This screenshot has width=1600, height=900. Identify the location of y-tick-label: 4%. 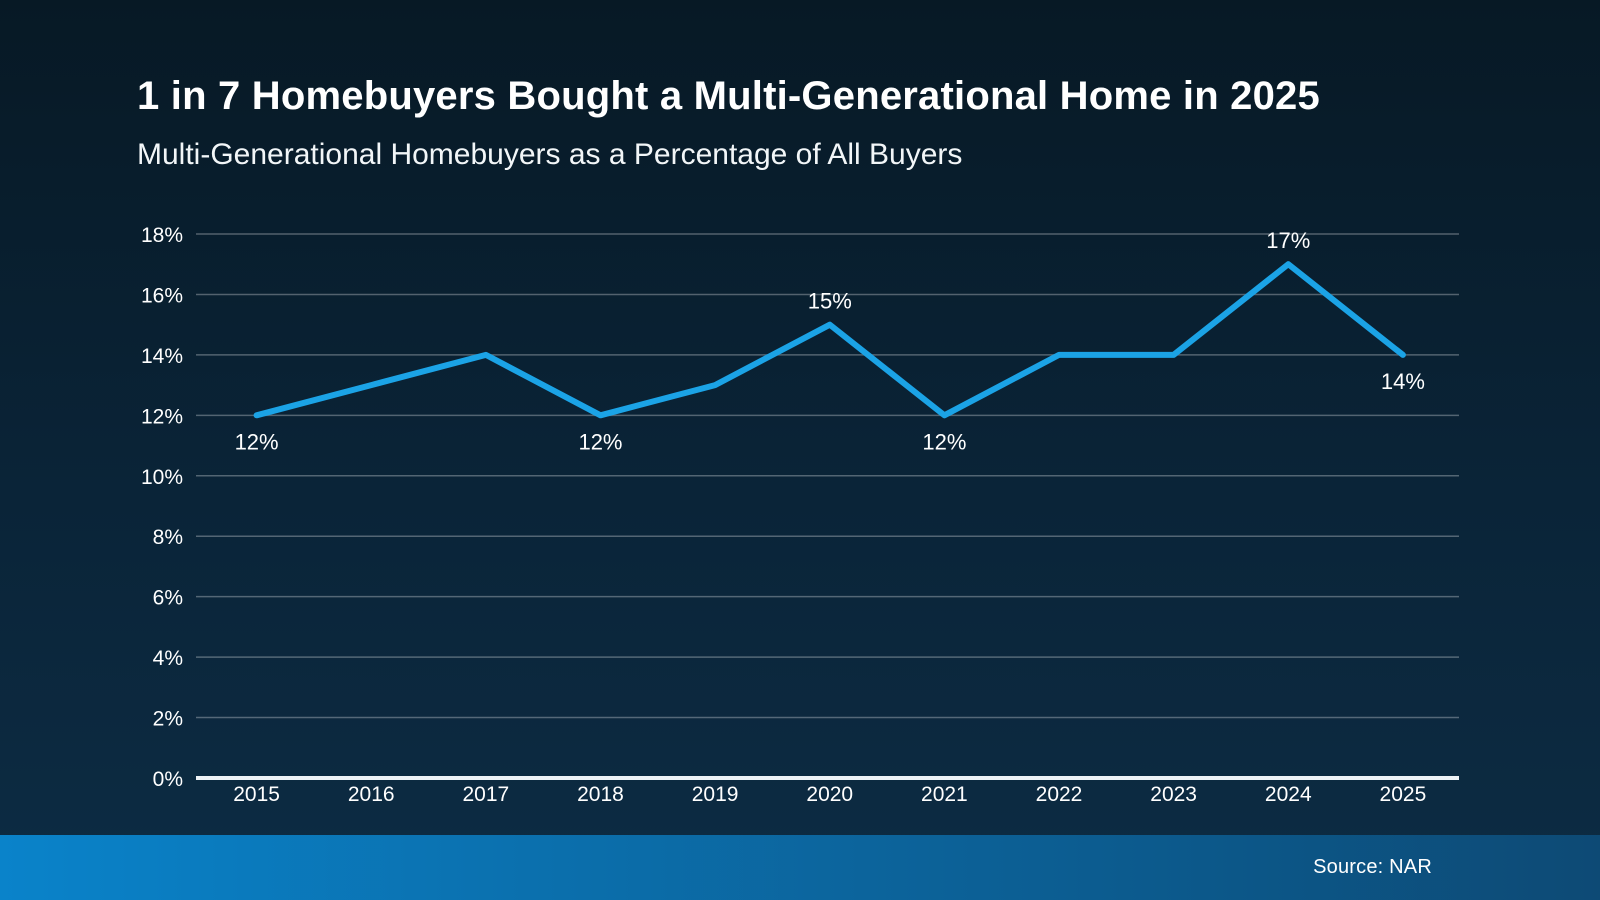
(168, 658).